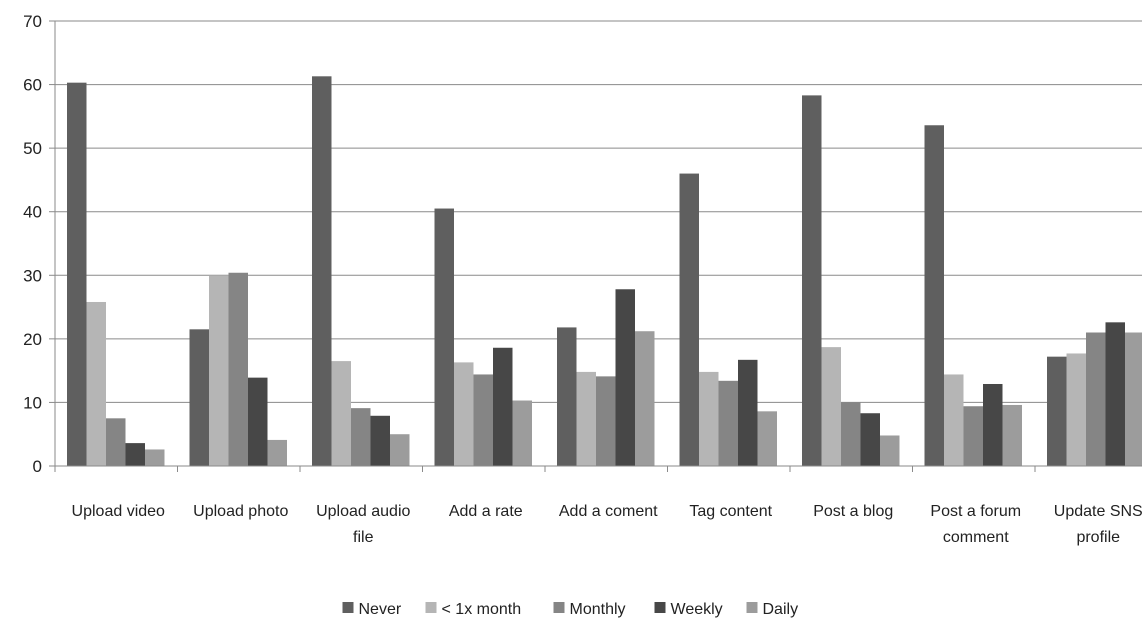  I want to click on legend-swatch-never, so click(348, 607).